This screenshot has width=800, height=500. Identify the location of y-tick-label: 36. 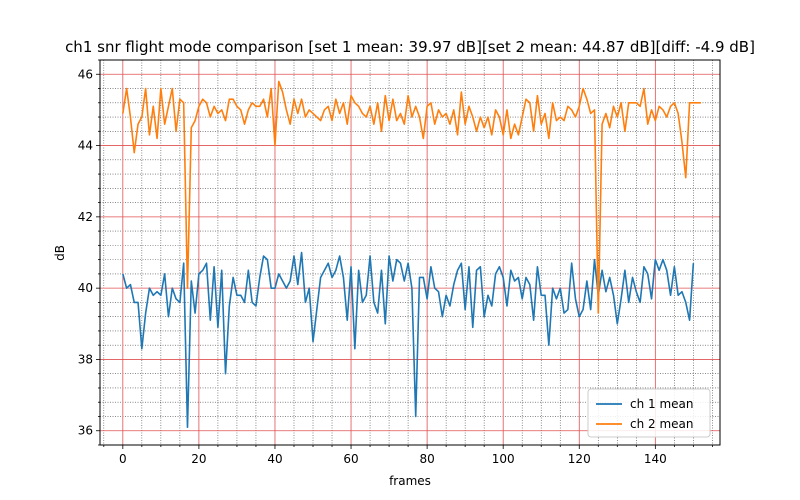
(85, 431).